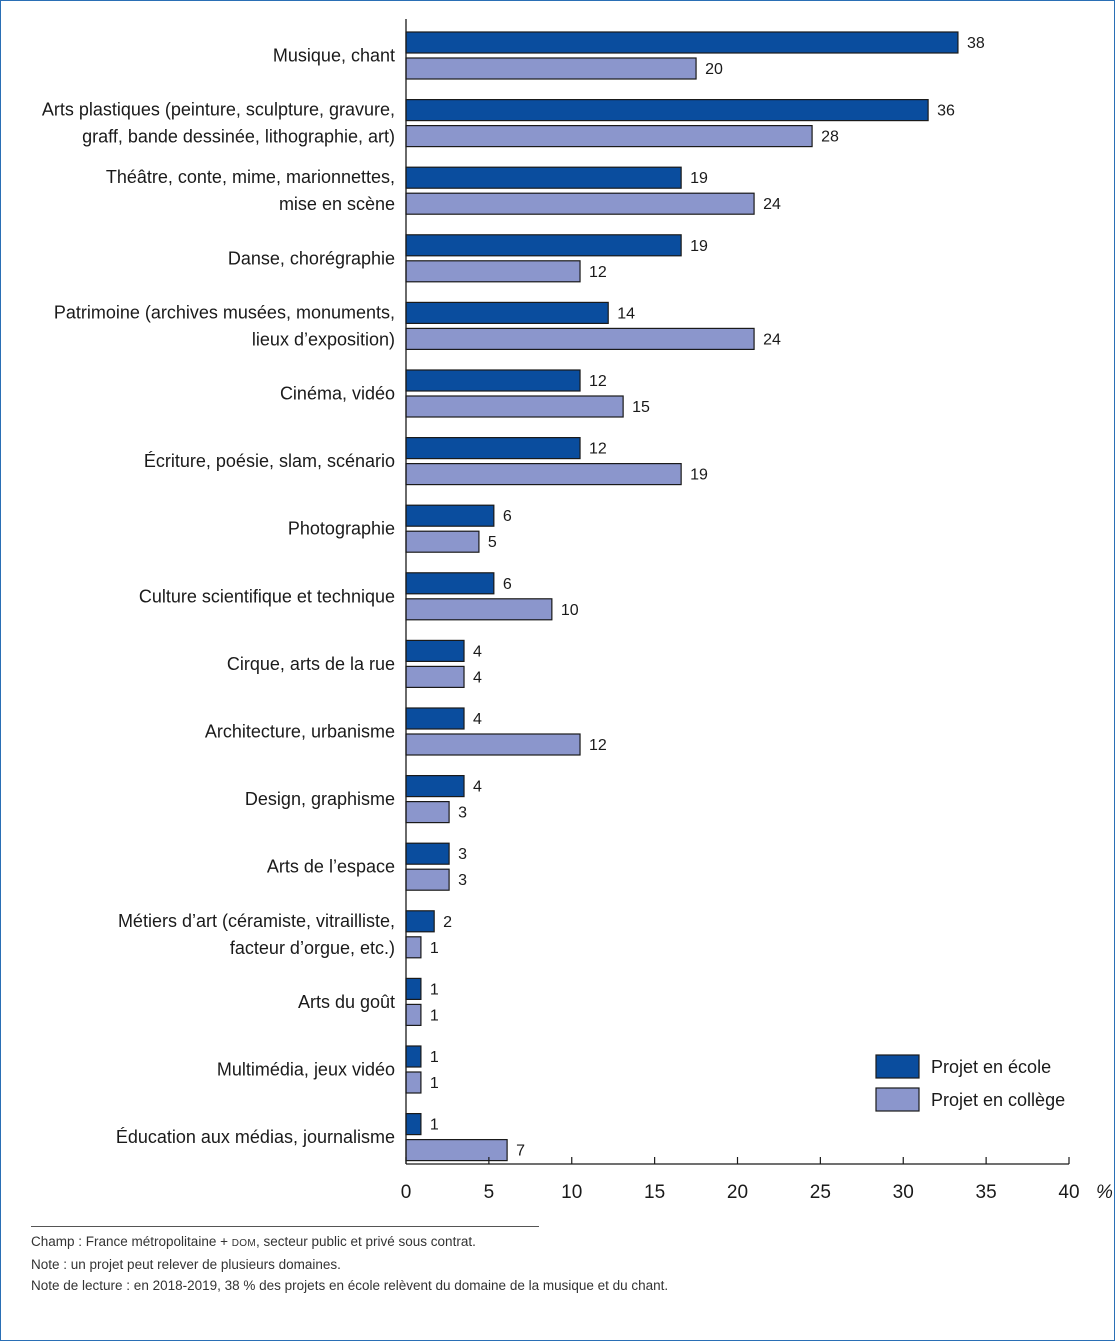  I want to click on category-label: Arts du goût, so click(346, 1002).